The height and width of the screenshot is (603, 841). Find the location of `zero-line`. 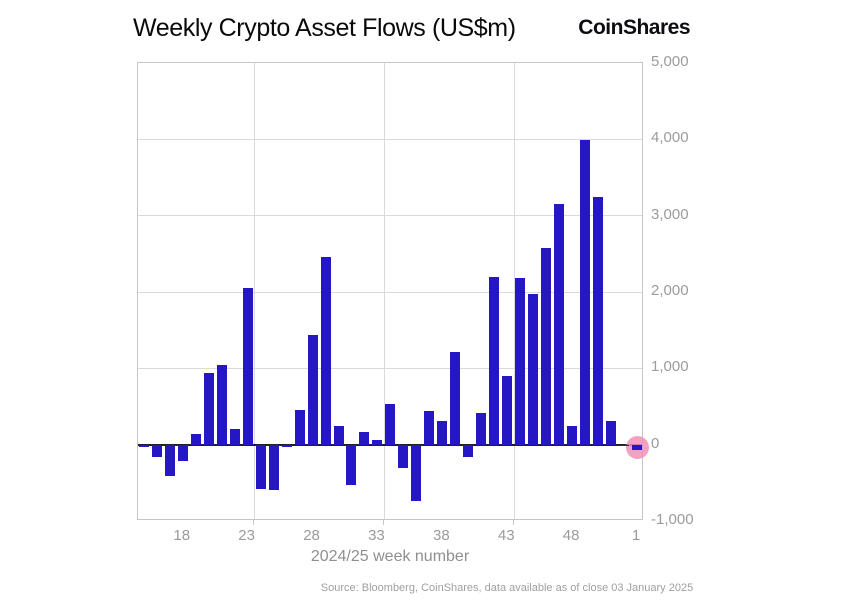

zero-line is located at coordinates (390, 444).